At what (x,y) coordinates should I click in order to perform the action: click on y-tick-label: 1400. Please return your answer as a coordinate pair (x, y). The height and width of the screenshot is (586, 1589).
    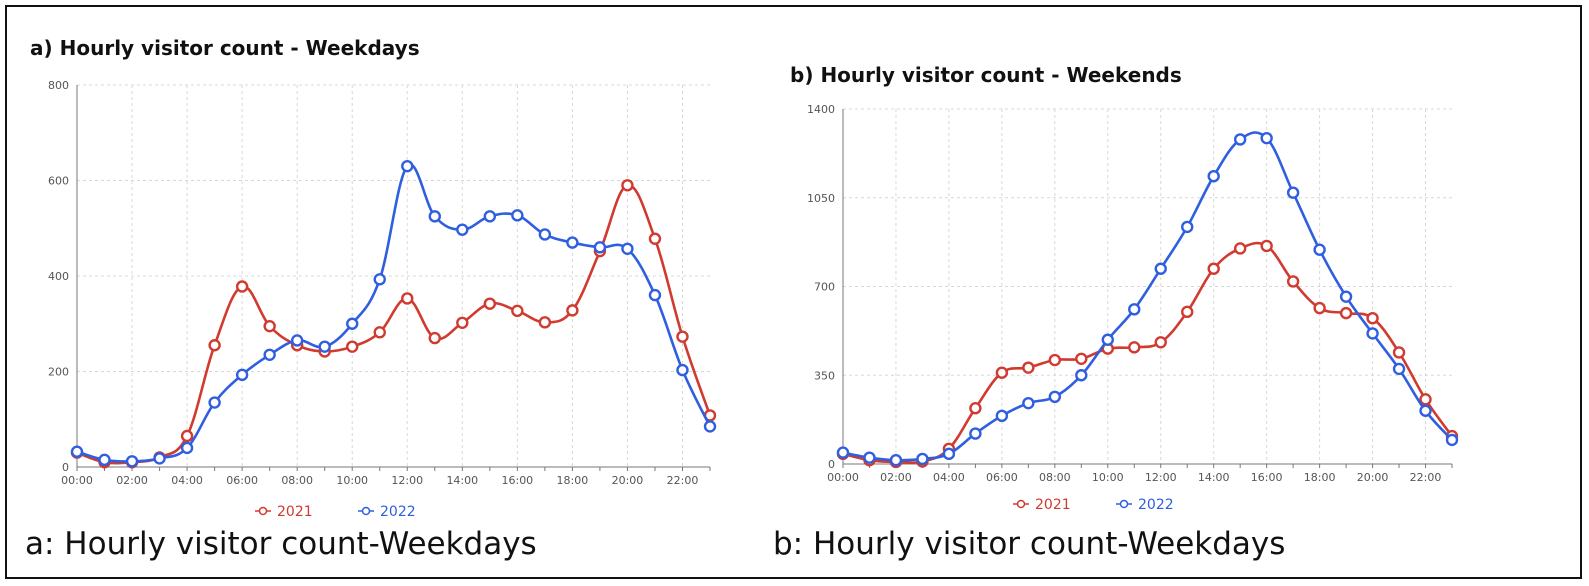
    Looking at the image, I should click on (821, 109).